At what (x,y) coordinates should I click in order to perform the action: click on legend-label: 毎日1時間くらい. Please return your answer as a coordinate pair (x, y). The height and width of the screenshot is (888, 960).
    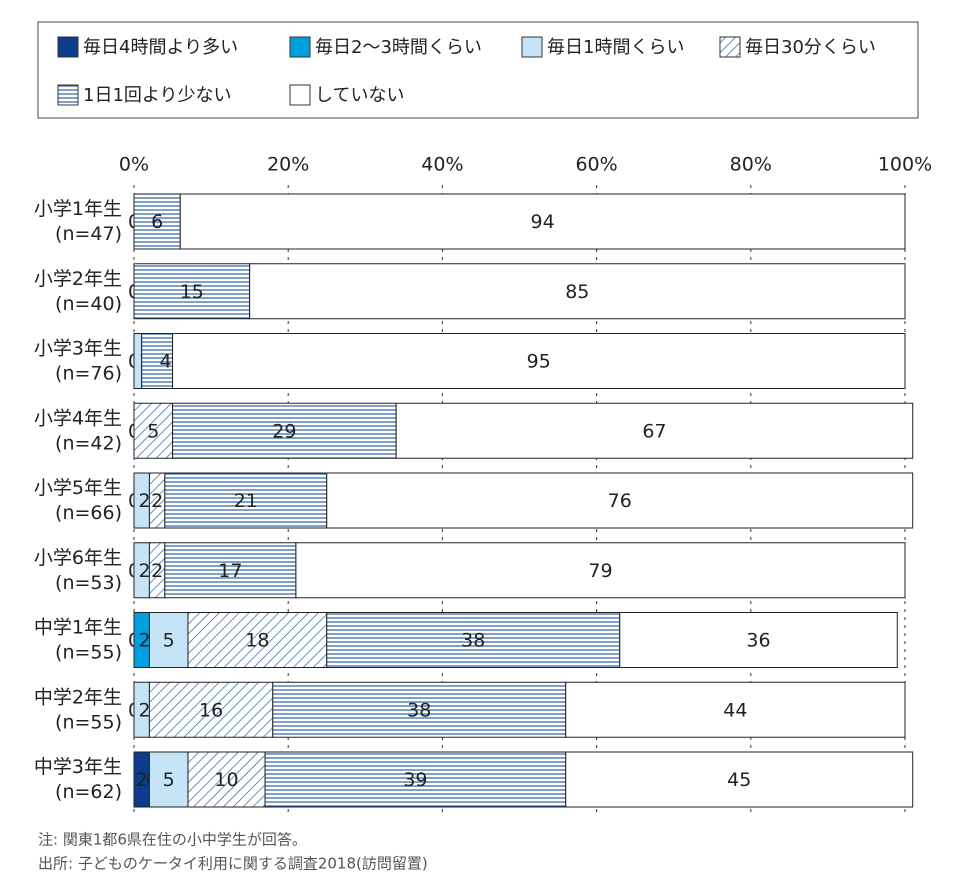
    Looking at the image, I should click on (615, 47).